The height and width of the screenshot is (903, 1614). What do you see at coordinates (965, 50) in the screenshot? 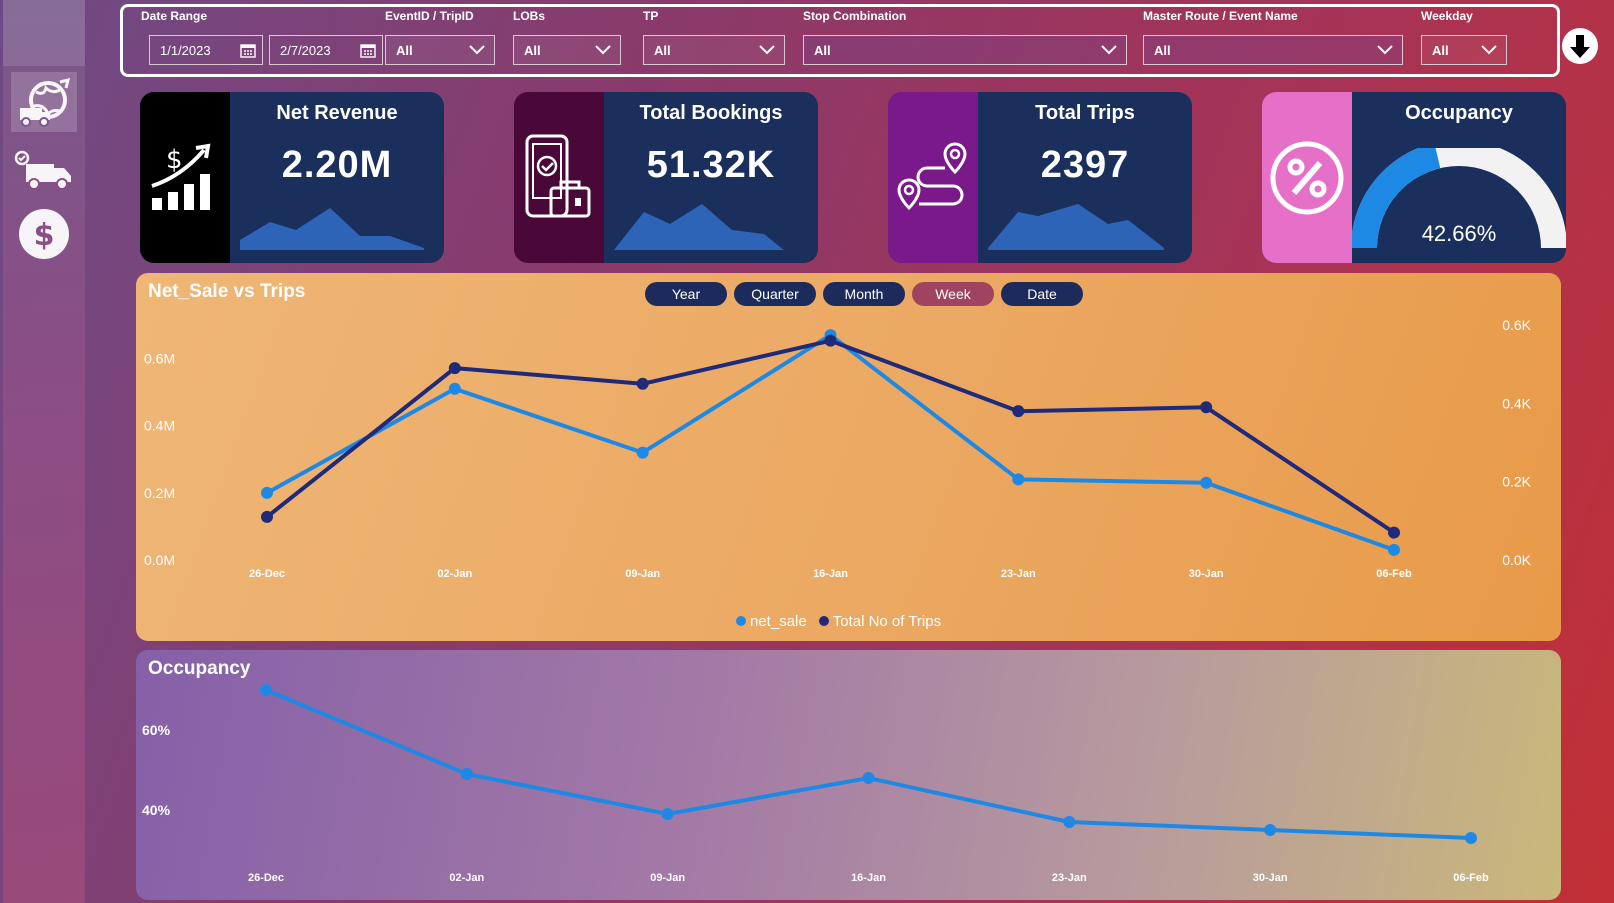
I see `stop-dropdown: All` at bounding box center [965, 50].